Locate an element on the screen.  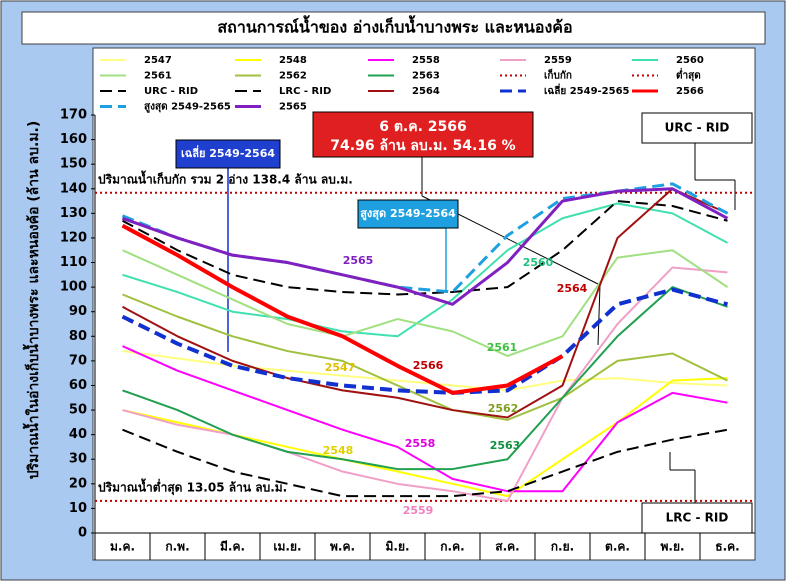
legend-label: URC - RID is located at coordinates (171, 91).